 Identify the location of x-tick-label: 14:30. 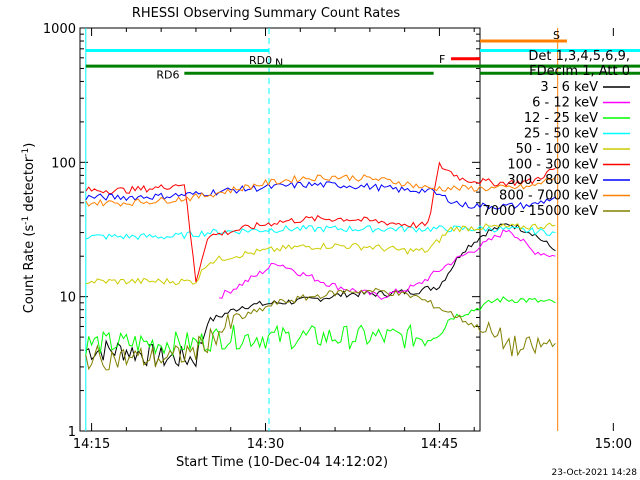
(265, 444).